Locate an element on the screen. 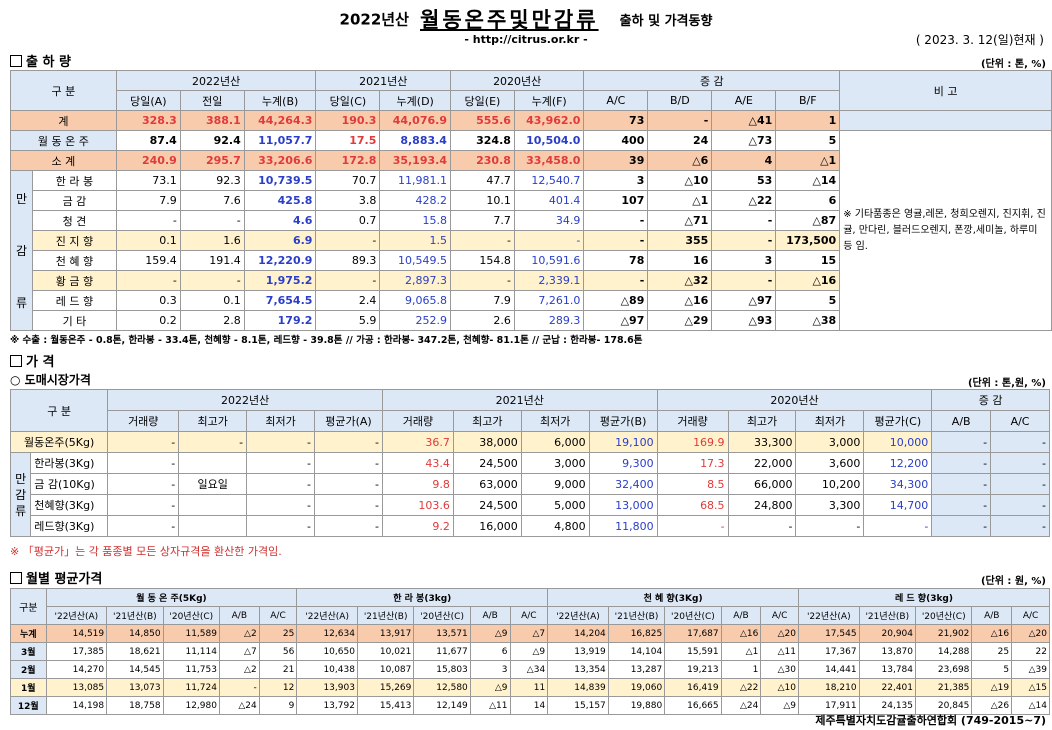 This screenshot has width=1052, height=730. value-cell: 7,654.5 is located at coordinates (280, 300).